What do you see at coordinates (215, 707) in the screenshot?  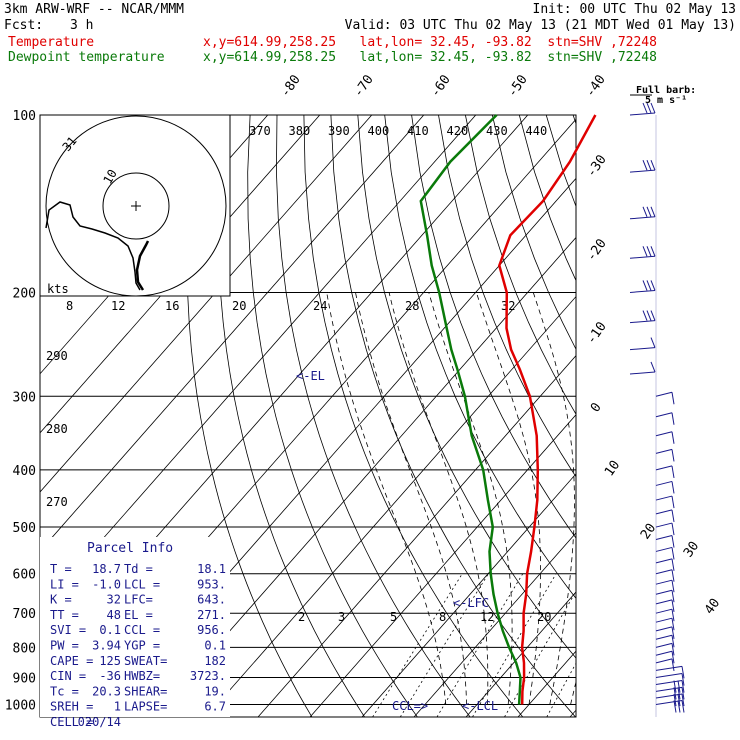 I see `parcel-info-cell: 6.7` at bounding box center [215, 707].